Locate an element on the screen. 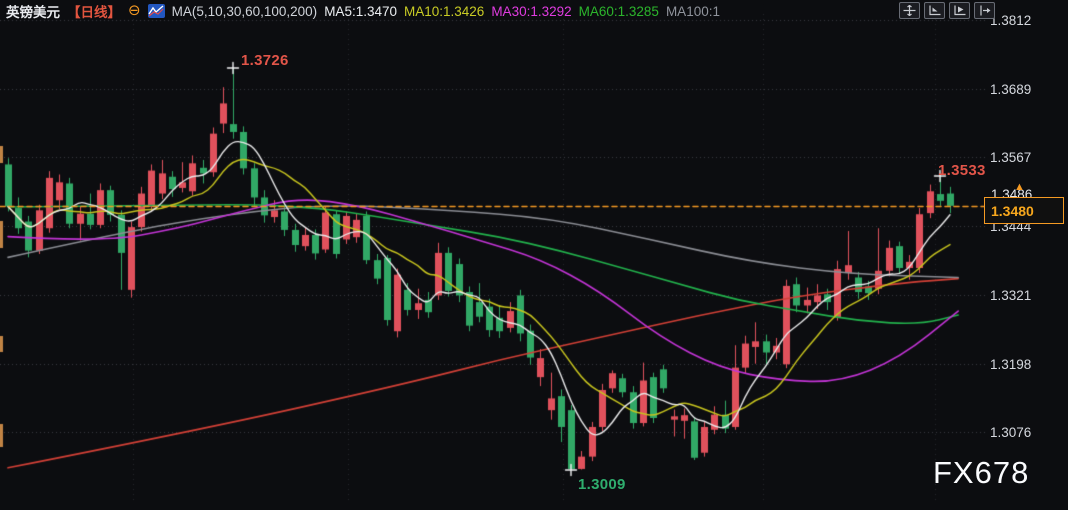  y-axis-label: 1.3076 is located at coordinates (1011, 432).